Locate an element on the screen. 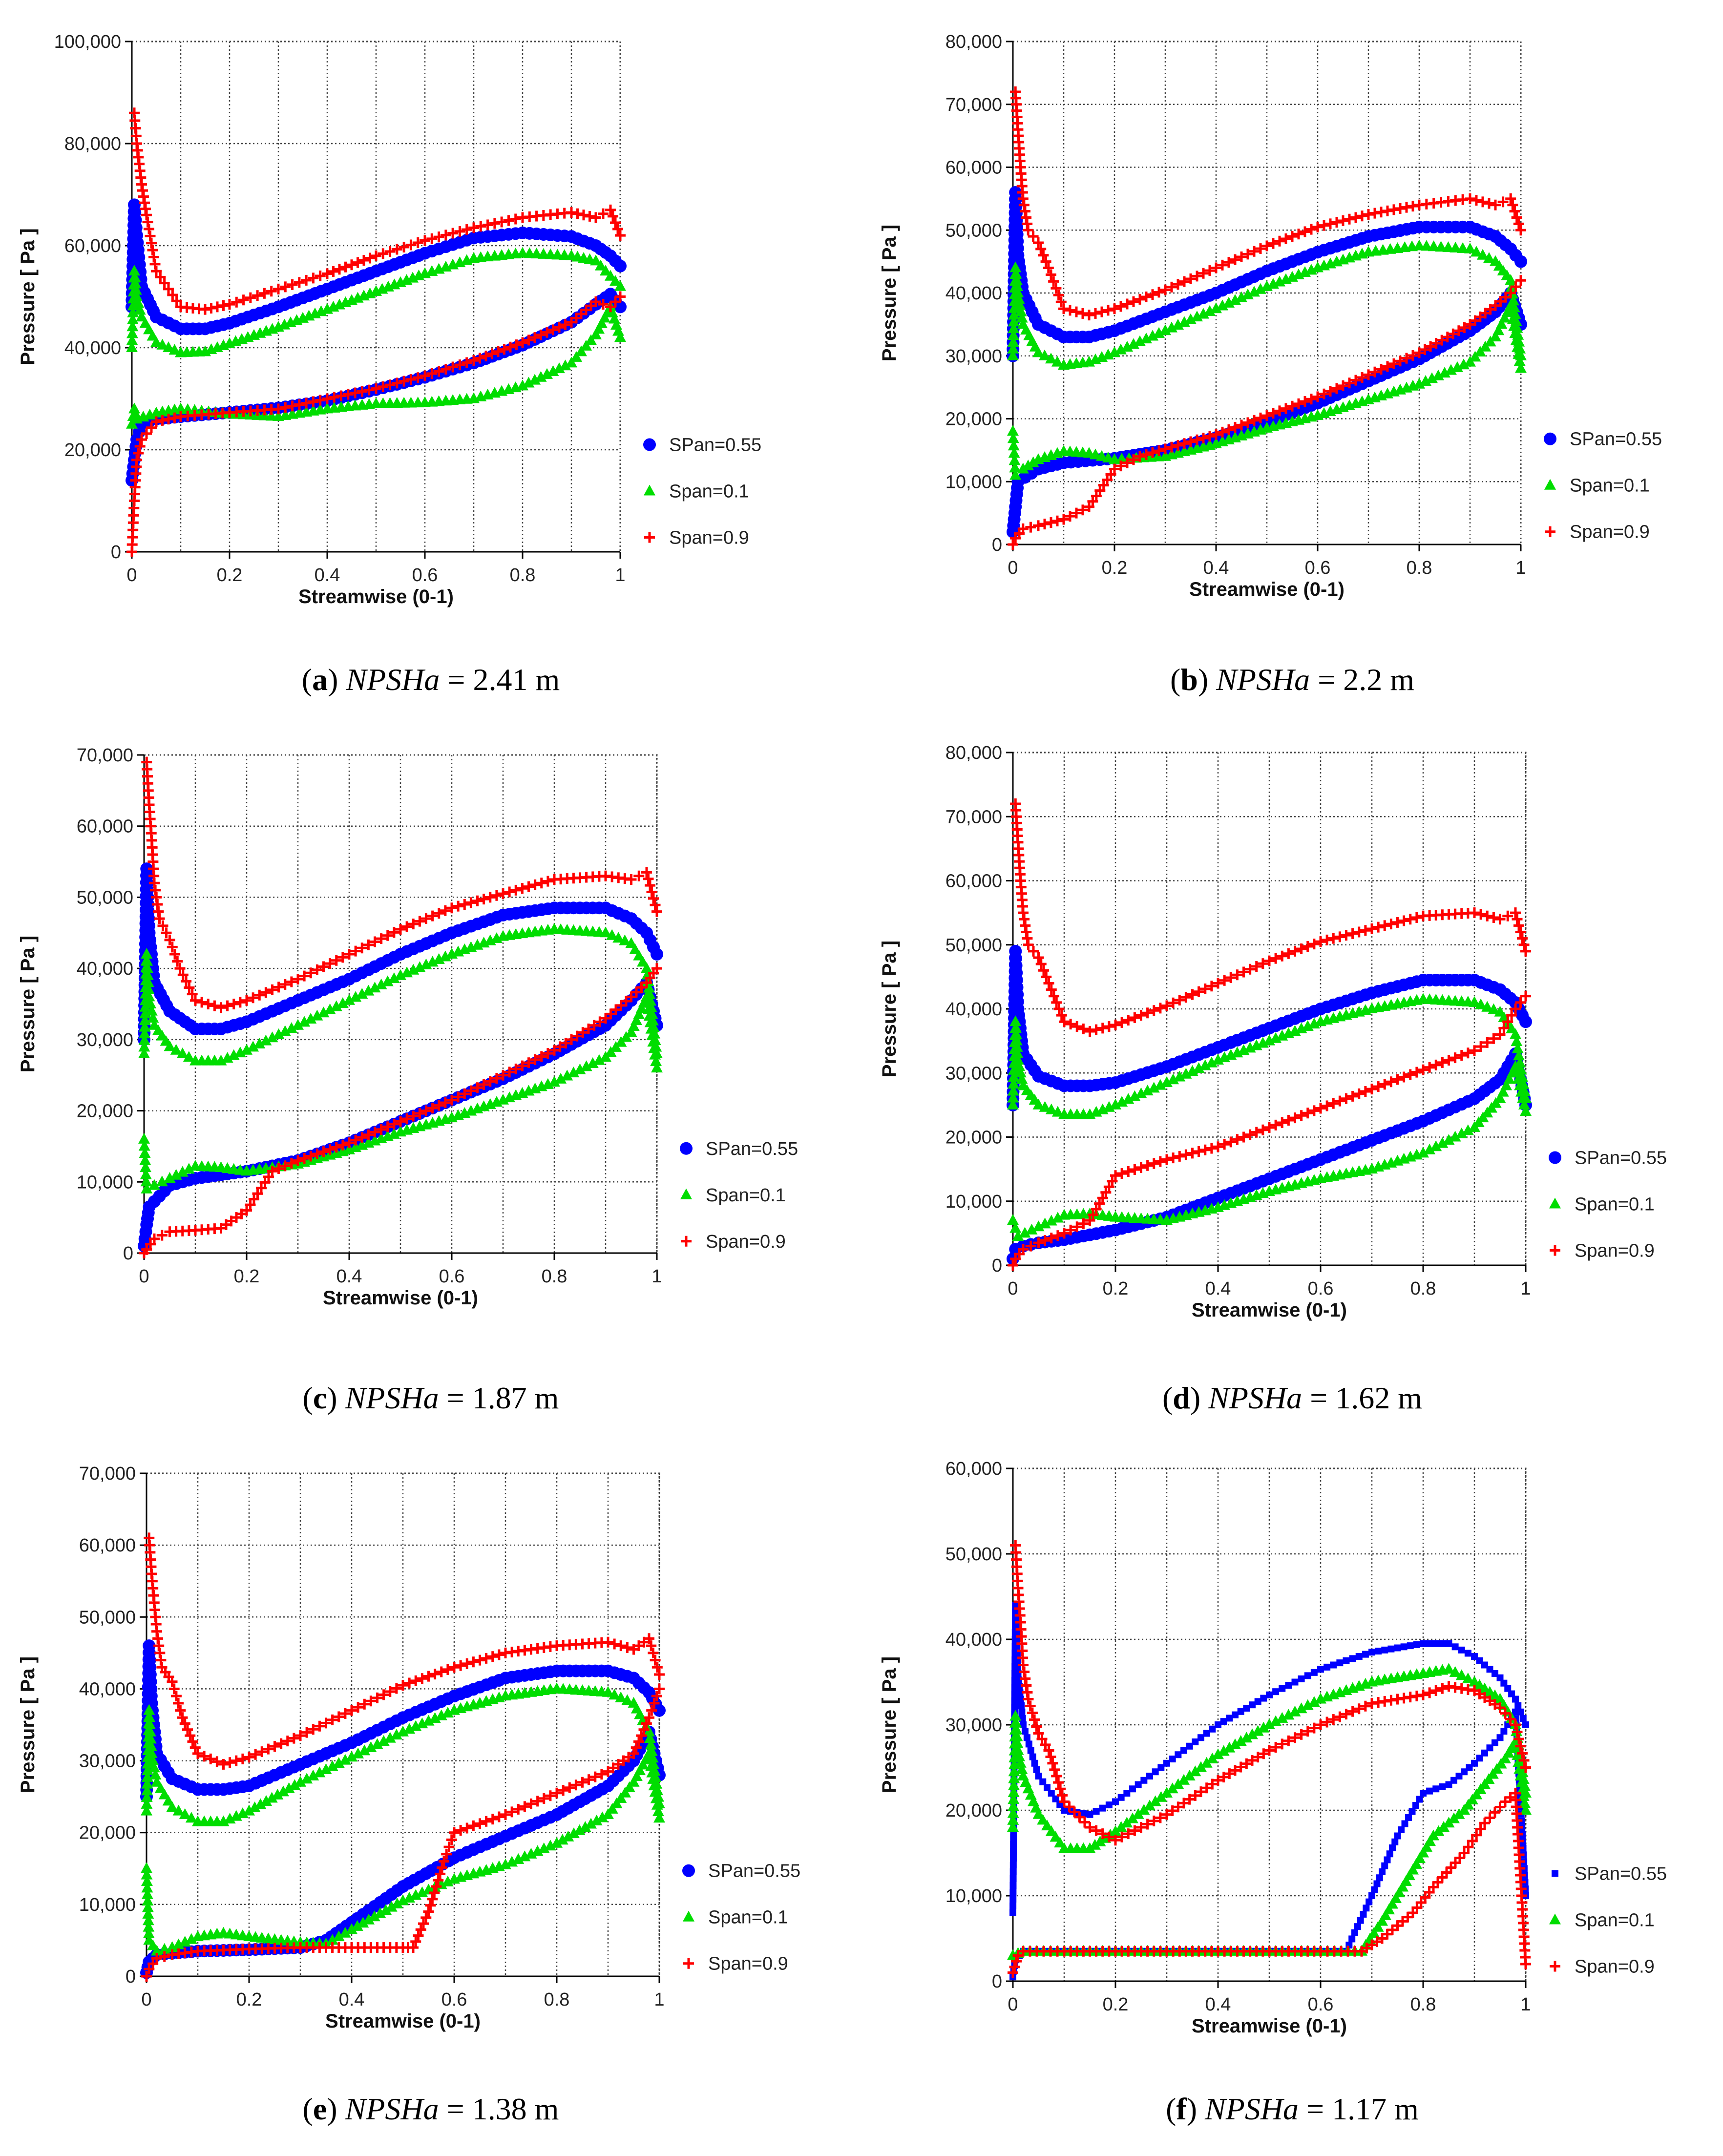 The height and width of the screenshot is (2156, 1723). legend-entry: Span=0.9 is located at coordinates (1602, 1967).